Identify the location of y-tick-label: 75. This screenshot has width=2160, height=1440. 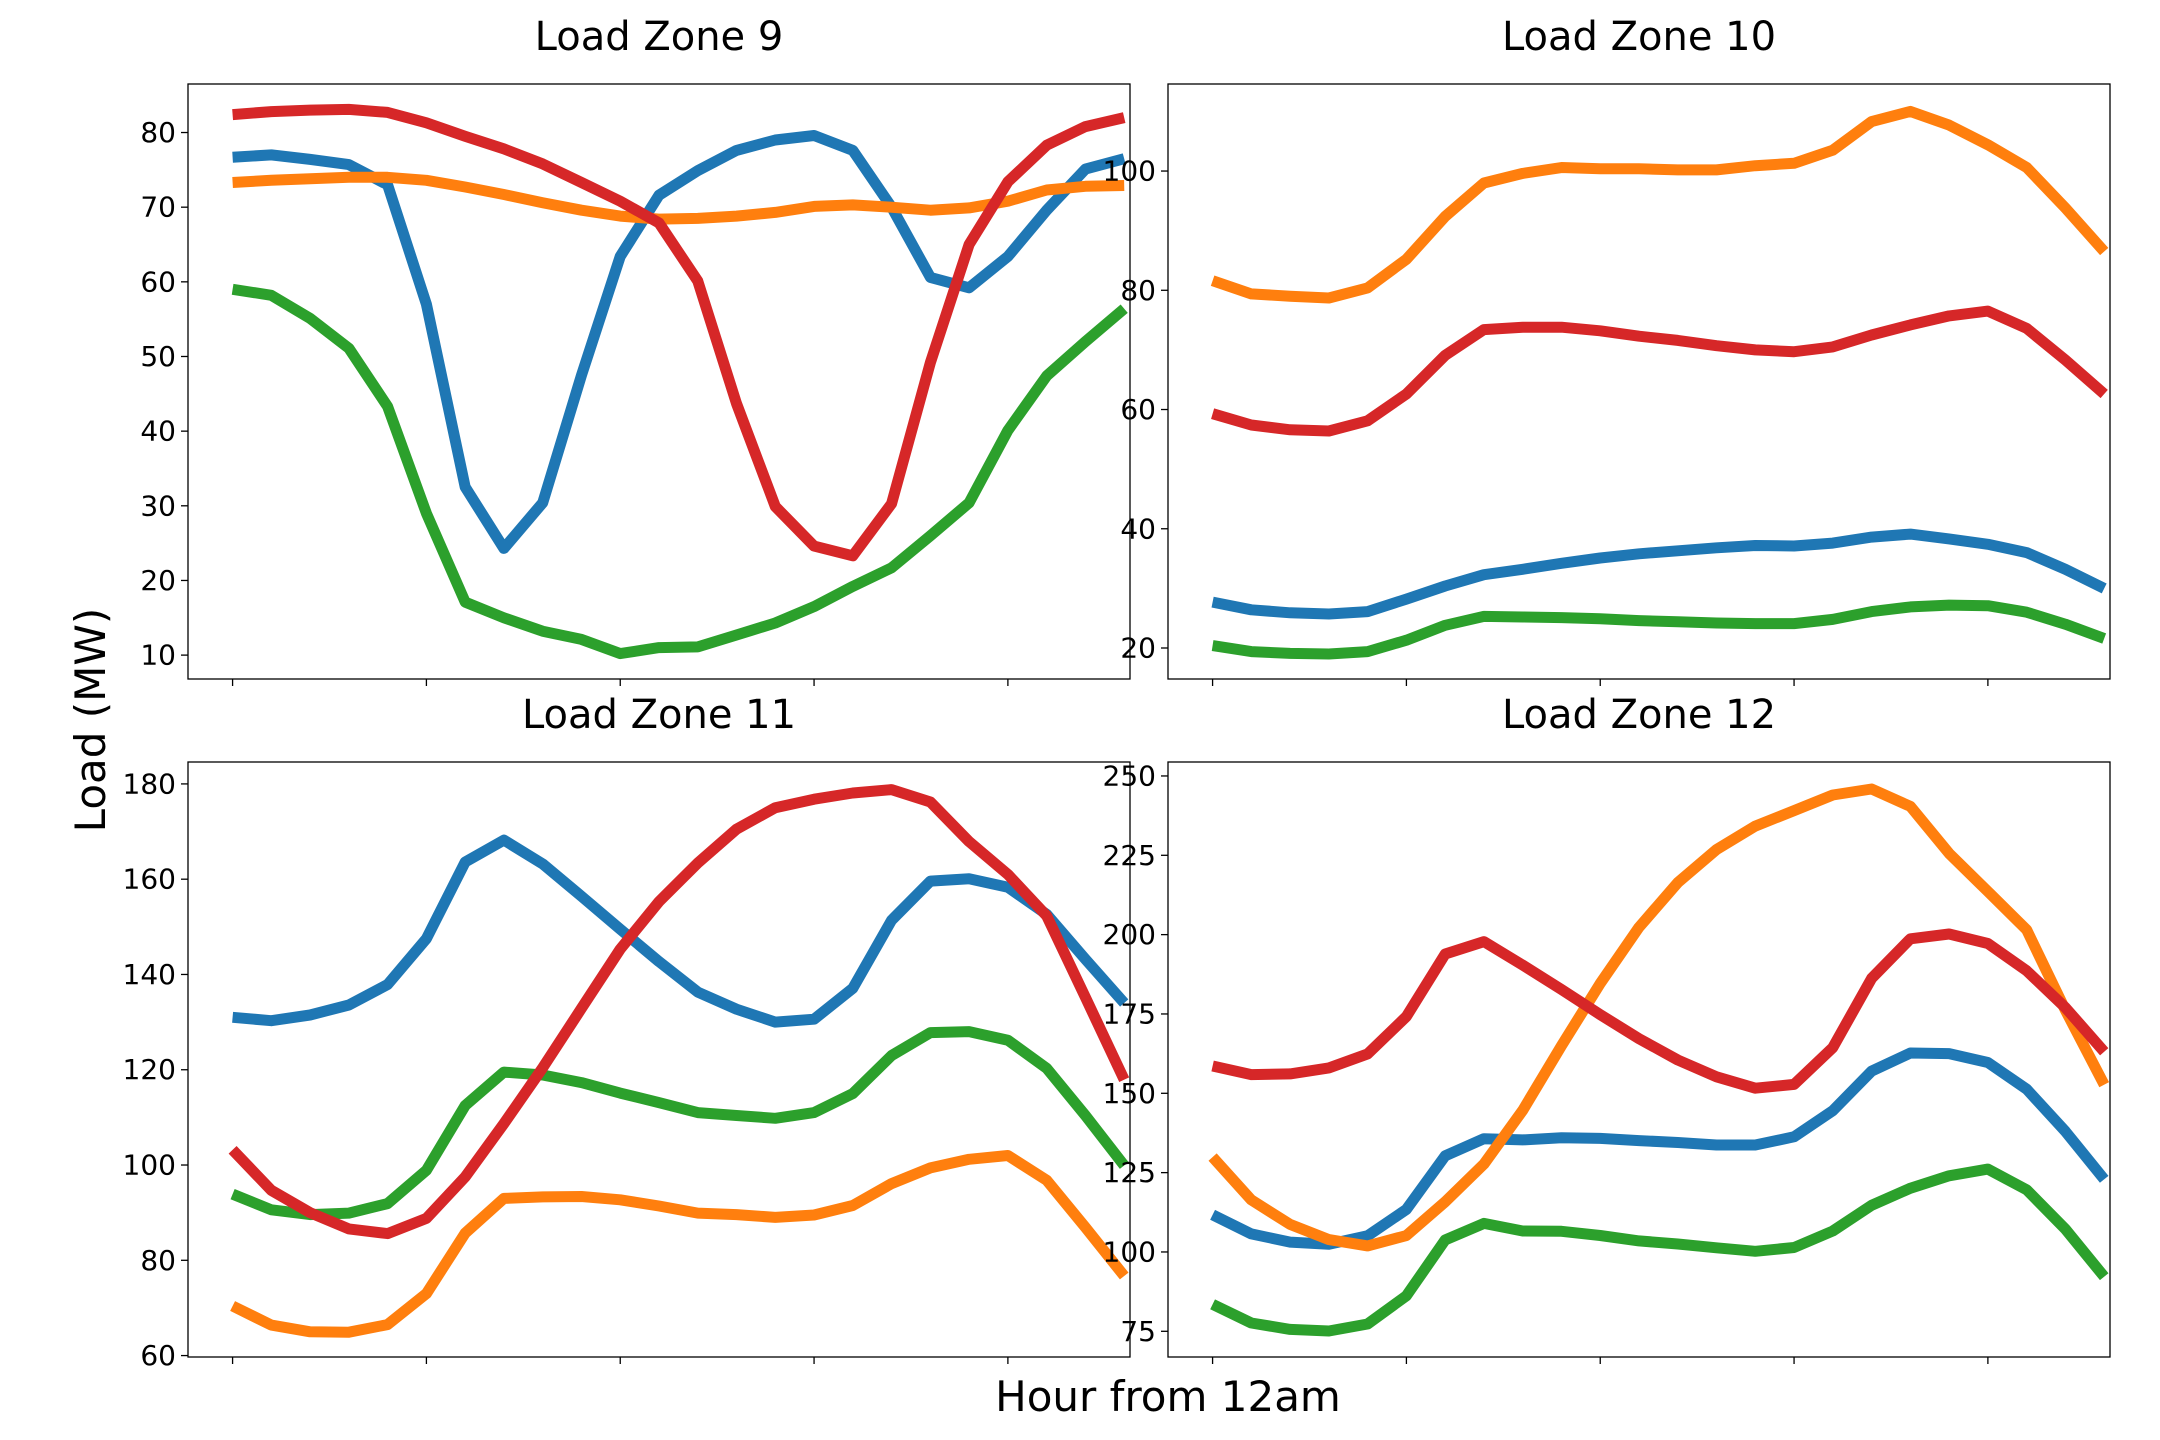
(1138, 1331).